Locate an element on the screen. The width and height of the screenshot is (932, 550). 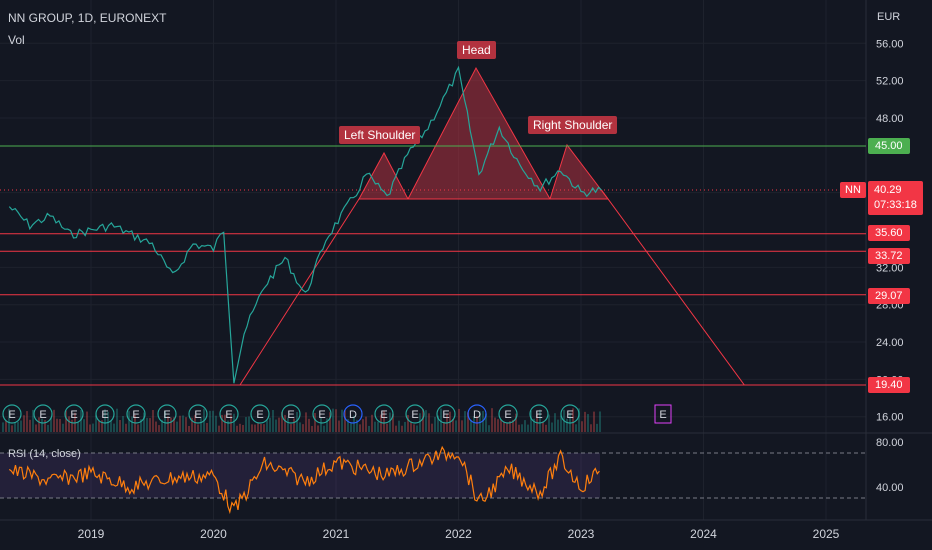
event-marker-label-6: E is located at coordinates (197, 415).